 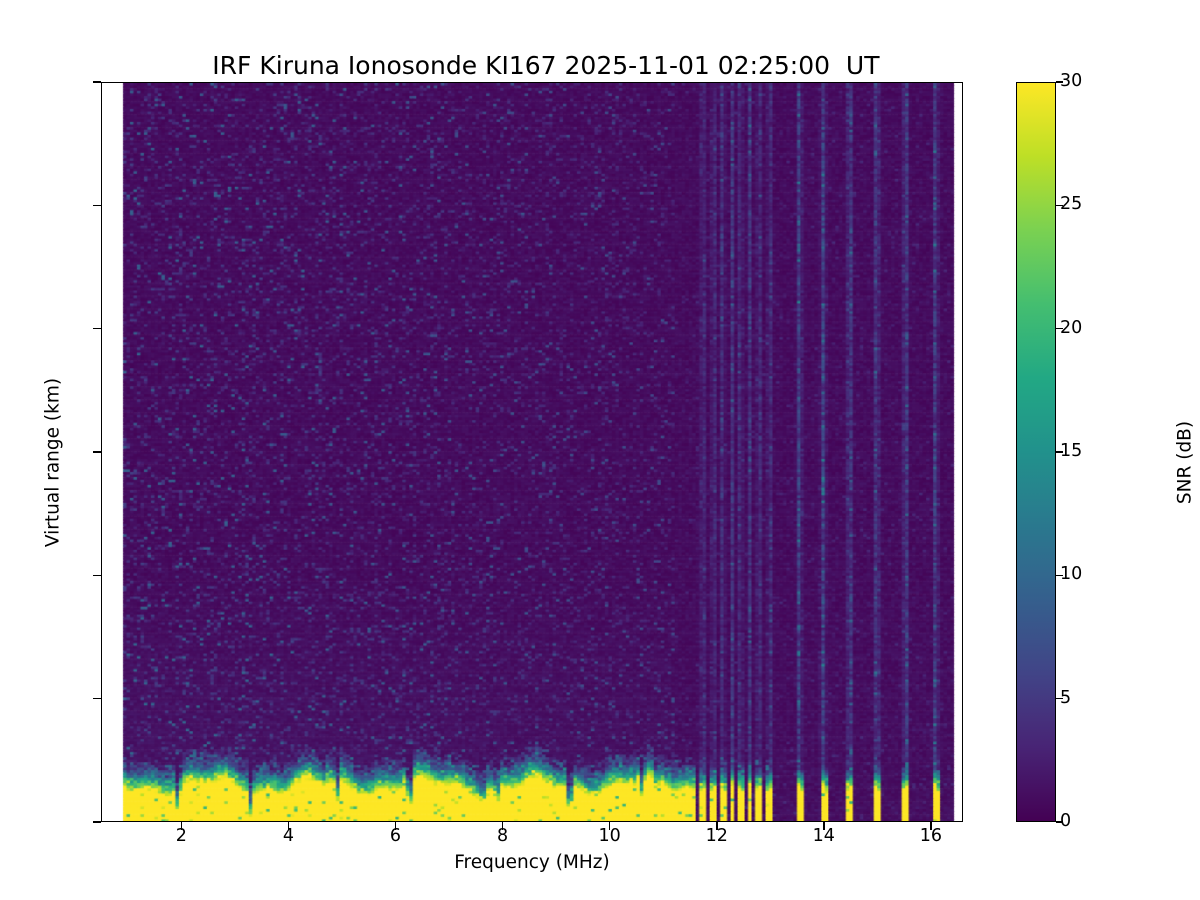 I want to click on x-tick-label: 14, so click(x=823, y=836).